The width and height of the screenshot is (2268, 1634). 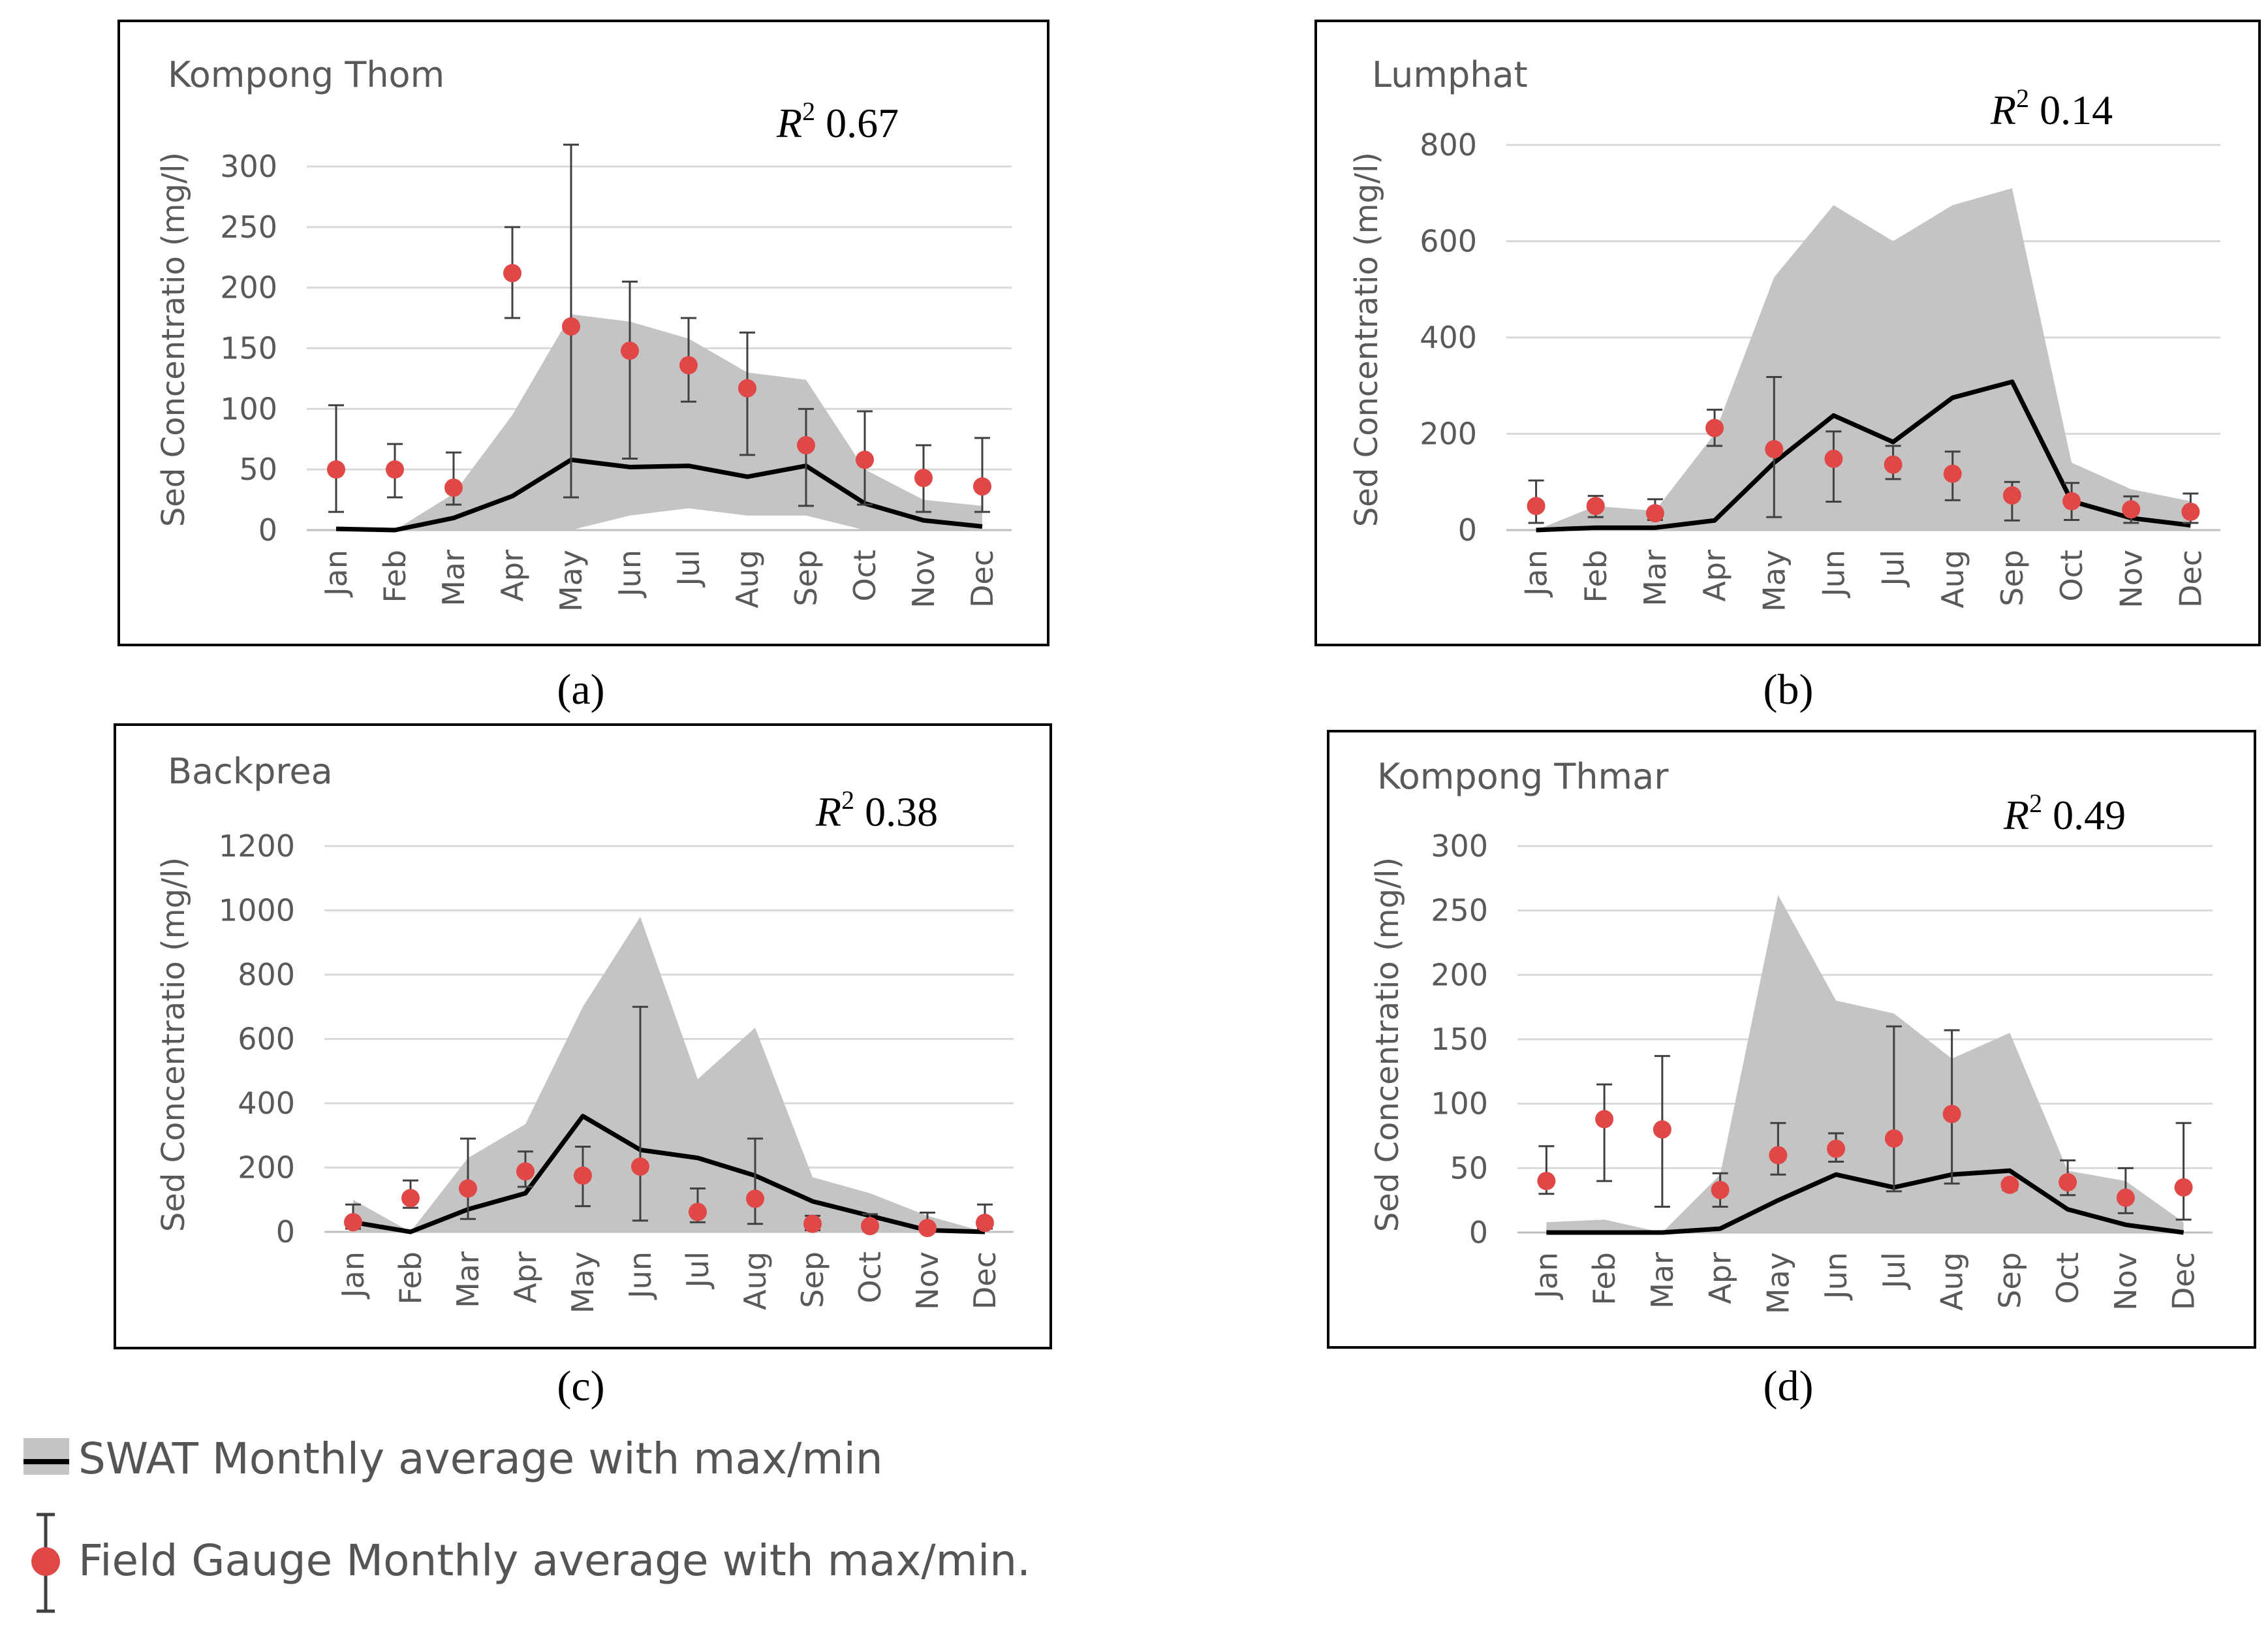 What do you see at coordinates (257, 846) in the screenshot?
I see `y-tick-label: 1200` at bounding box center [257, 846].